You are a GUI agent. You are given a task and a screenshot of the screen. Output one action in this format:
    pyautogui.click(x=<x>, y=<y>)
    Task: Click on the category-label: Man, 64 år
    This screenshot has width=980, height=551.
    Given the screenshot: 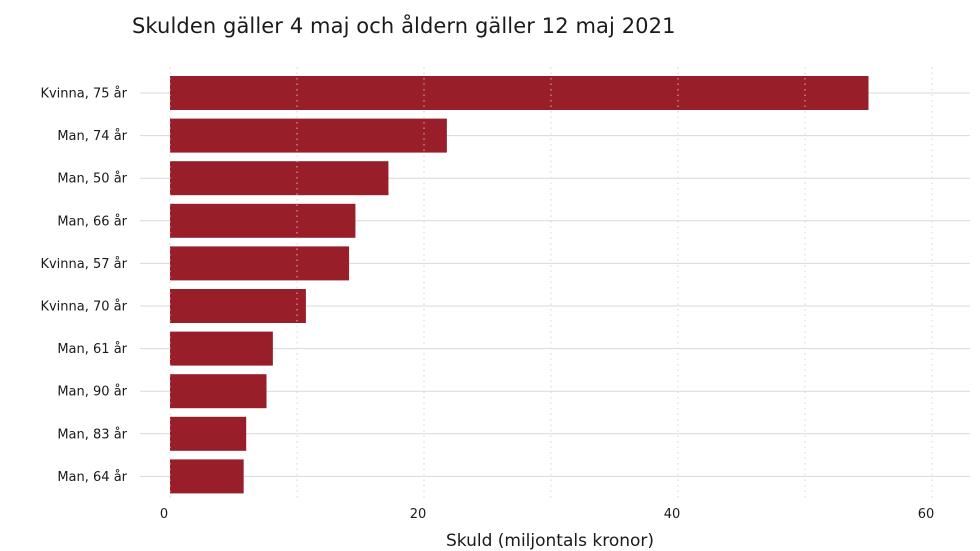 What is the action you would take?
    pyautogui.click(x=92, y=477)
    